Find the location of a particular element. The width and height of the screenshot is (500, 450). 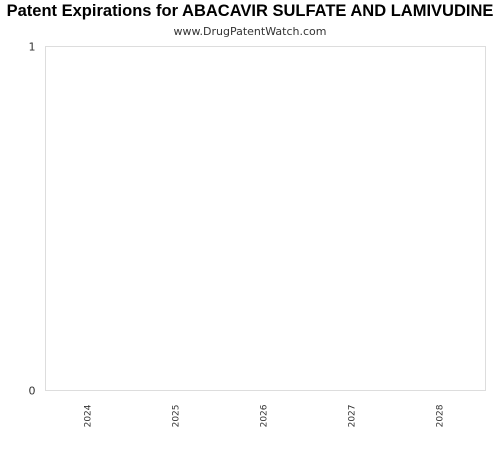

x-tick-label-2024: 2024 is located at coordinates (89, 415).